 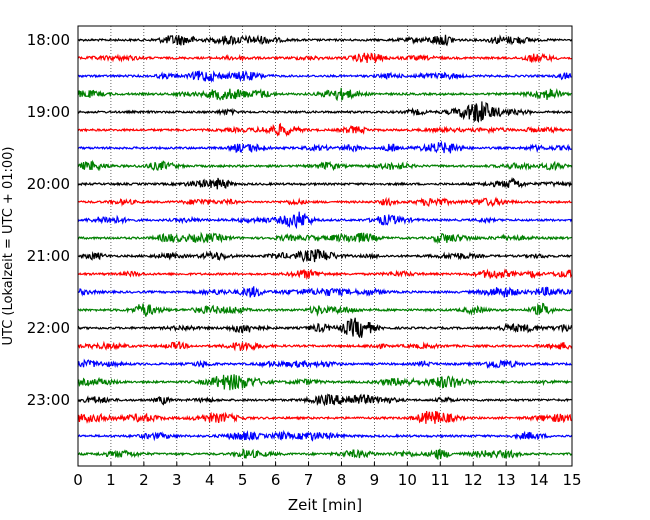 What do you see at coordinates (473, 480) in the screenshot?
I see `x-tick-label: 12` at bounding box center [473, 480].